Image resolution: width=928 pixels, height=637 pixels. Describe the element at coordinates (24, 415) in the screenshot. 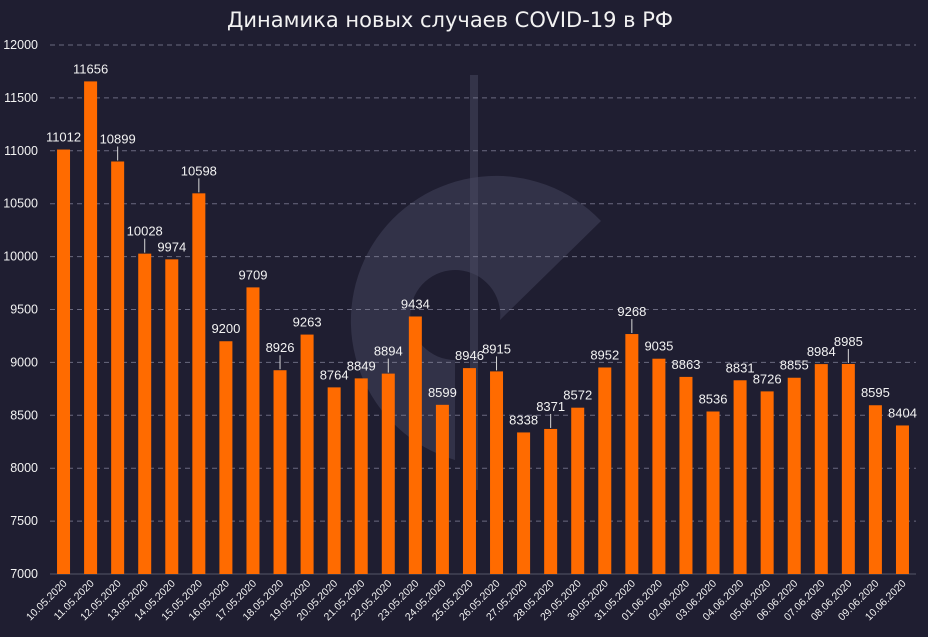

I see `y-tick-label: 8500` at that location.